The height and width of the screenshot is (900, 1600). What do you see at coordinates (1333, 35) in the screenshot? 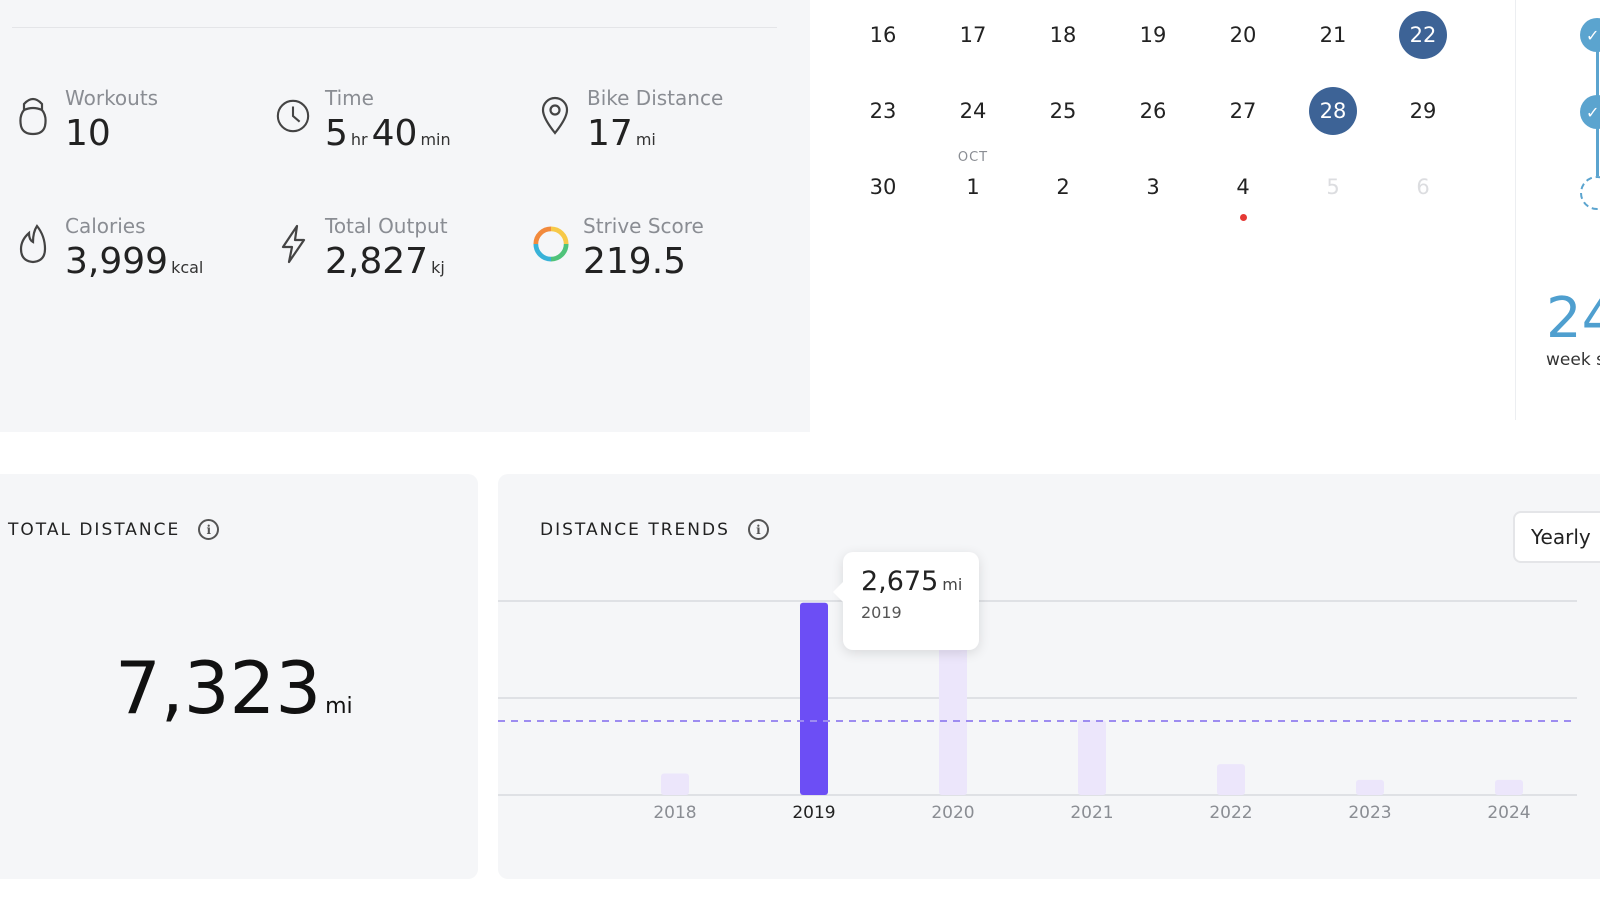
I see `calendar-day: 21` at bounding box center [1333, 35].